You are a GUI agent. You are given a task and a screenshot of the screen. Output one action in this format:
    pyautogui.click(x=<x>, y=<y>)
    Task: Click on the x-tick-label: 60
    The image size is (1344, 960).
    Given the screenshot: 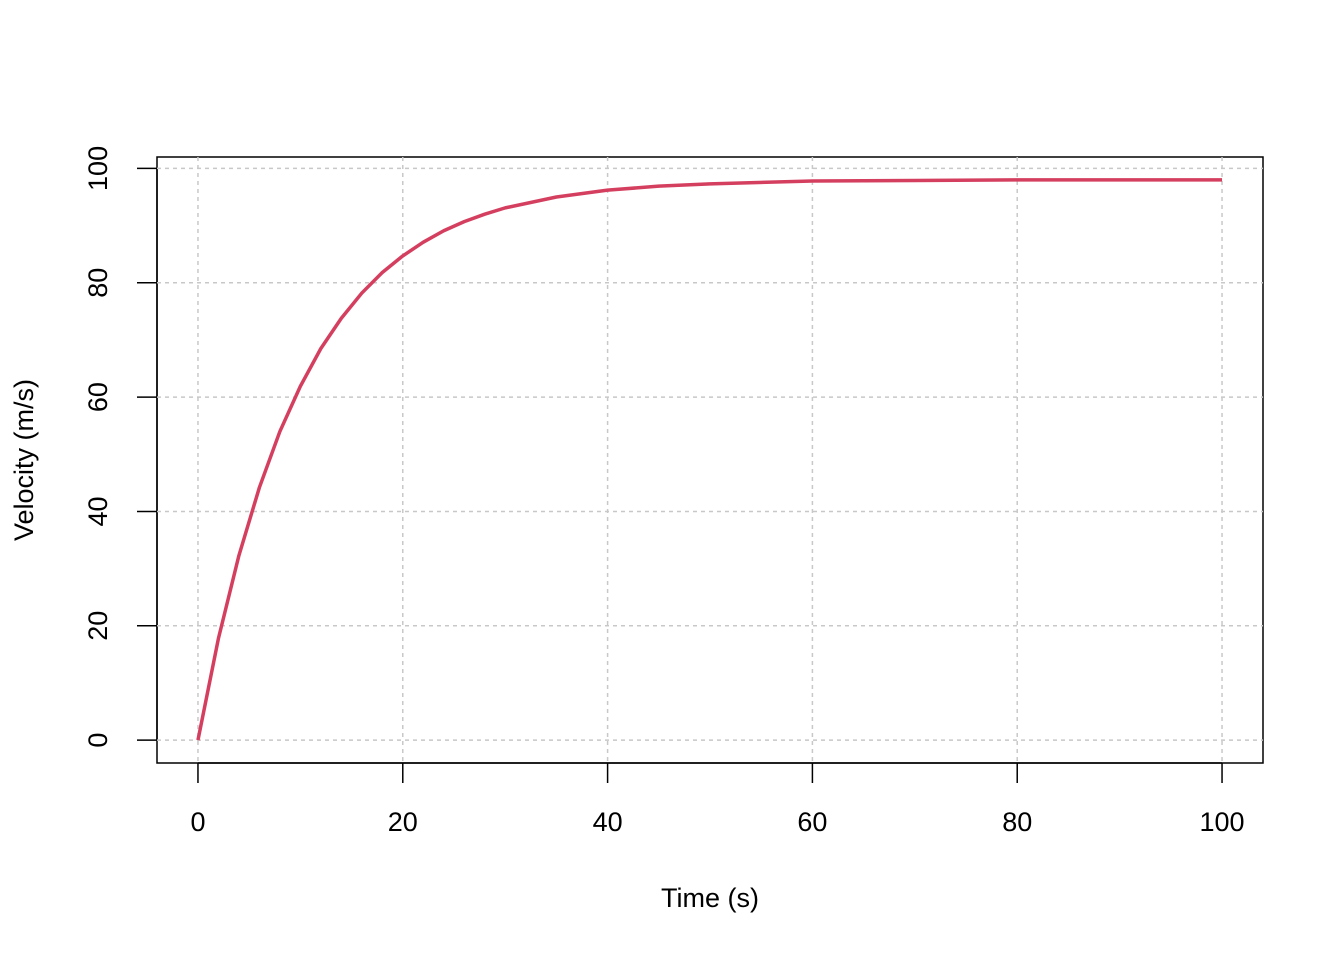 What is the action you would take?
    pyautogui.click(x=812, y=822)
    